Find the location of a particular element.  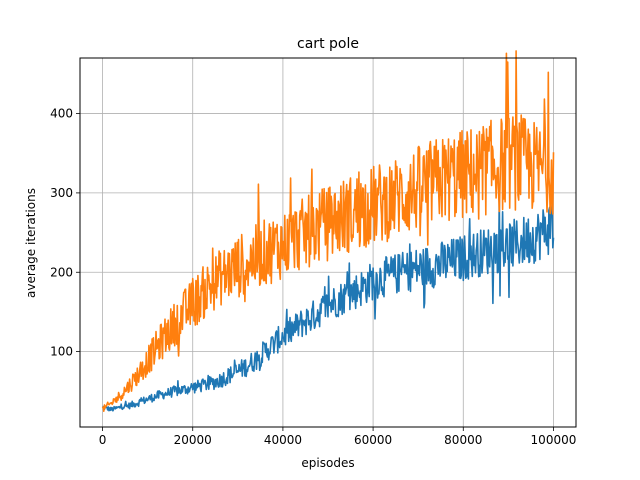

chart-title: cart pole is located at coordinates (328, 44).